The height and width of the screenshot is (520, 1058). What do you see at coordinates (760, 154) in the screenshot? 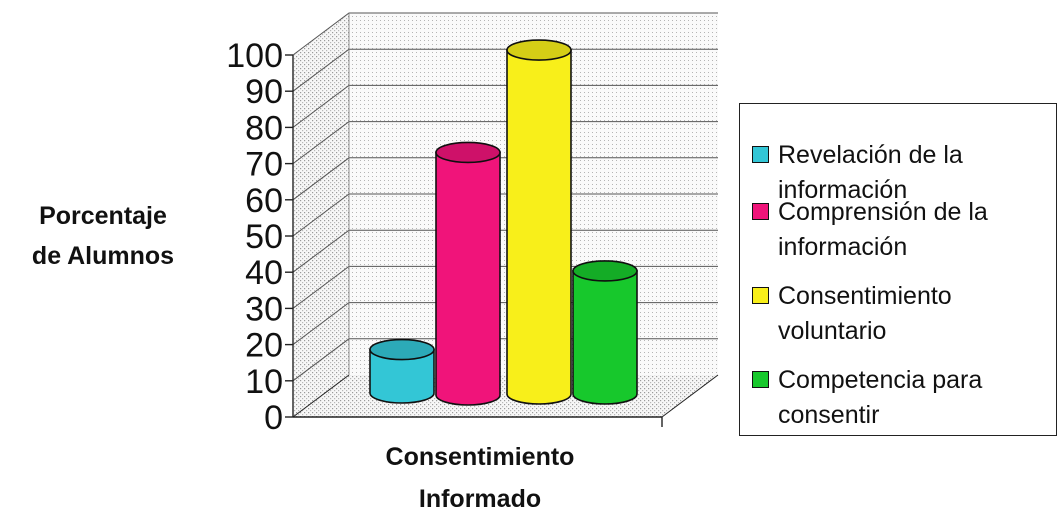
I see `legend-swatch-revelacion` at bounding box center [760, 154].